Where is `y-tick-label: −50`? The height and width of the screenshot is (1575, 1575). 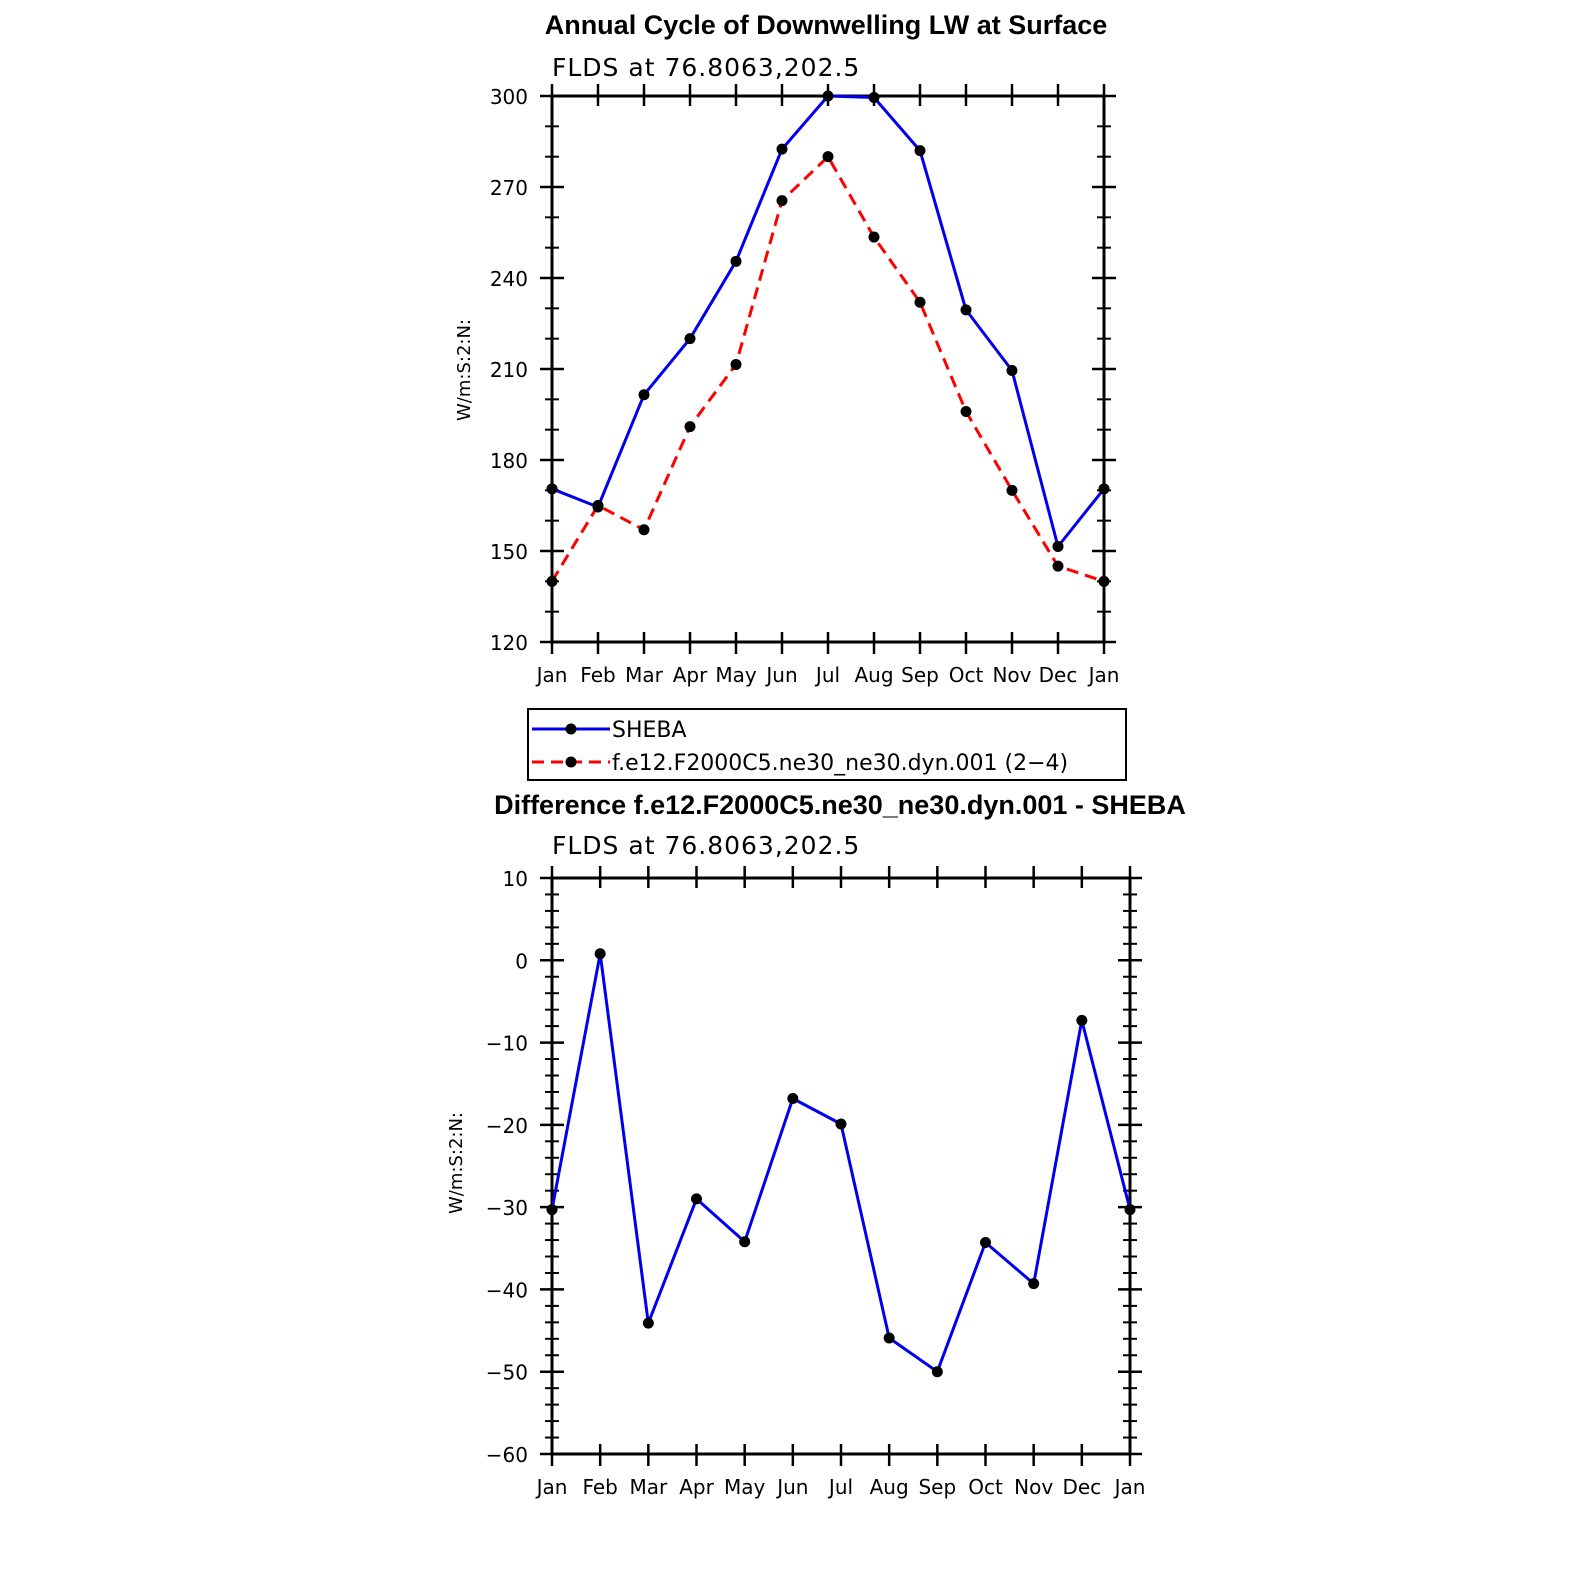 y-tick-label: −50 is located at coordinates (507, 1373).